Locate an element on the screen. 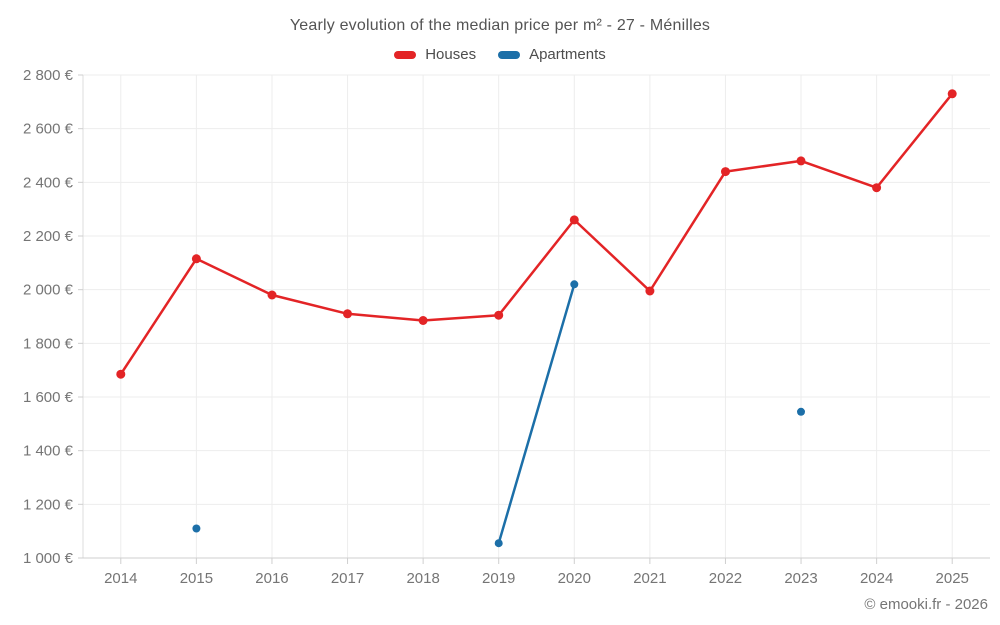 The width and height of the screenshot is (1000, 625). x-tick-label-2018: 2018 is located at coordinates (422, 578).